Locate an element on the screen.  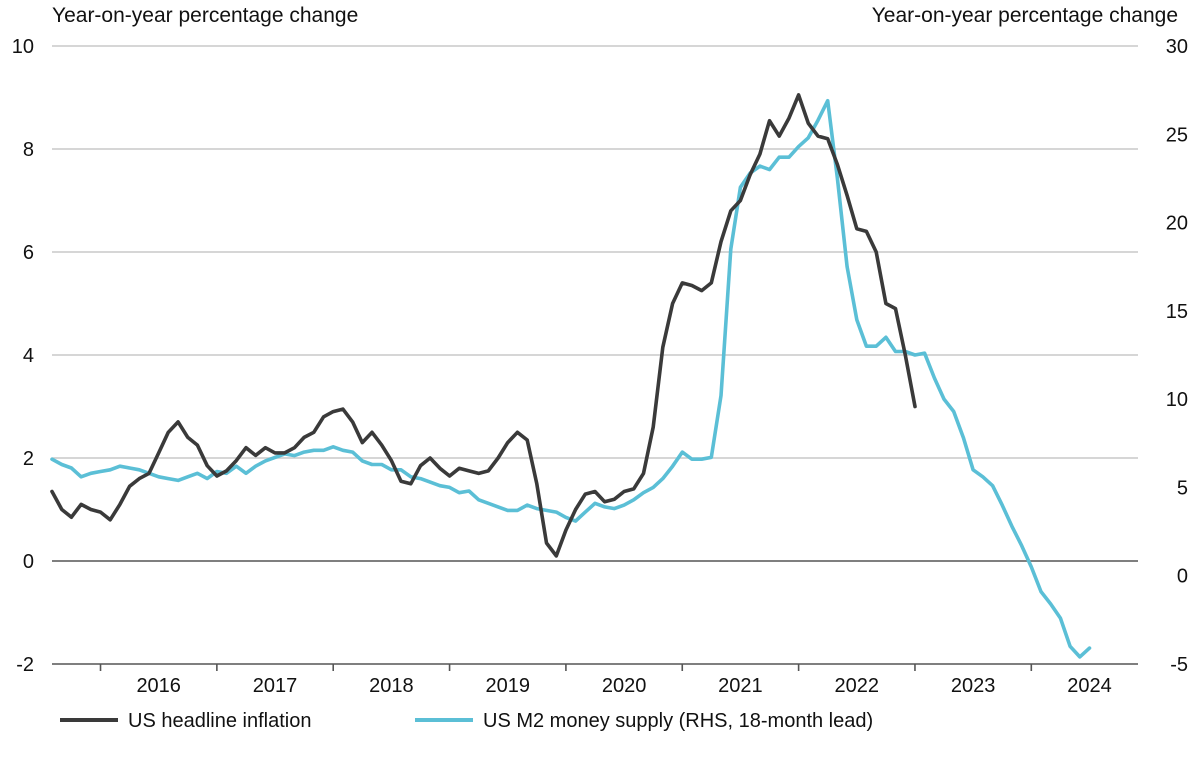
left-tick-label: 6 is located at coordinates (28, 253).